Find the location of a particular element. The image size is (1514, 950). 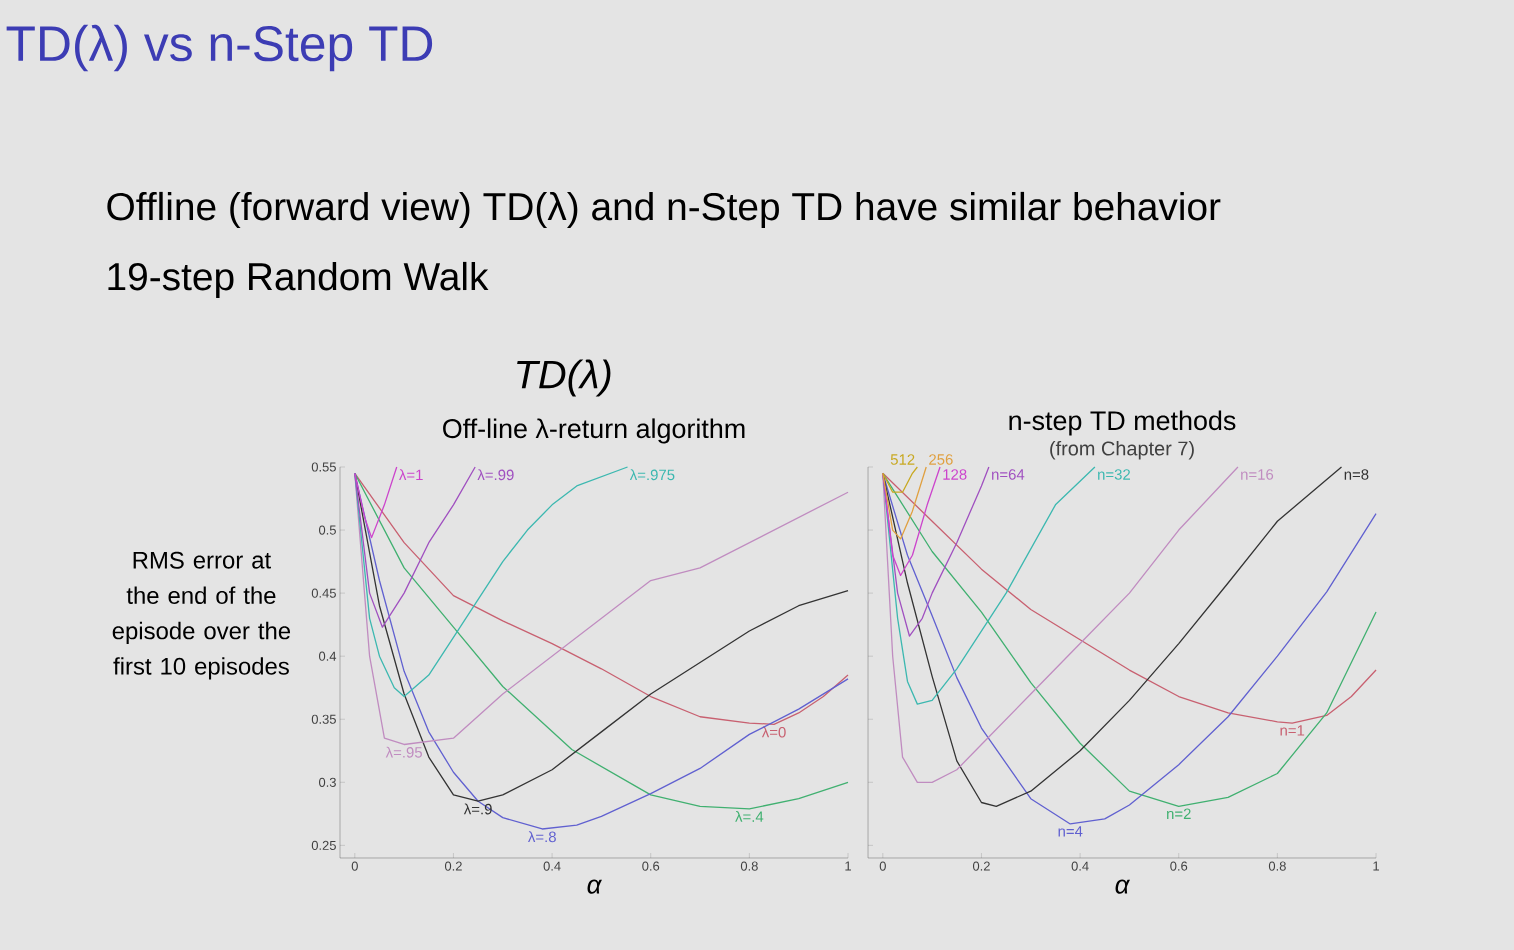

y-tick-label: 0.5 is located at coordinates (327, 530).